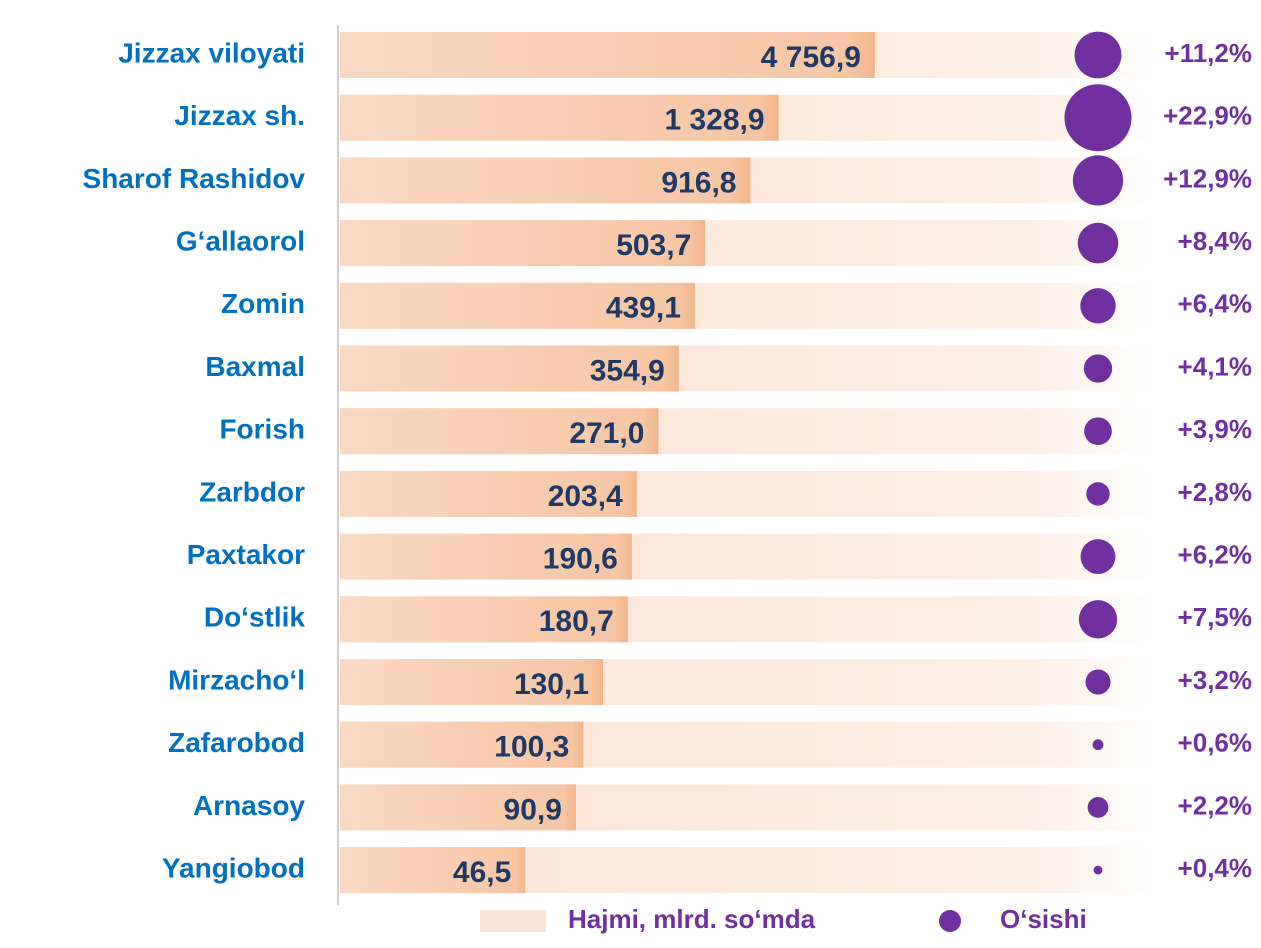  What do you see at coordinates (585, 496) in the screenshot?
I see `bar-value-label: 203,4` at bounding box center [585, 496].